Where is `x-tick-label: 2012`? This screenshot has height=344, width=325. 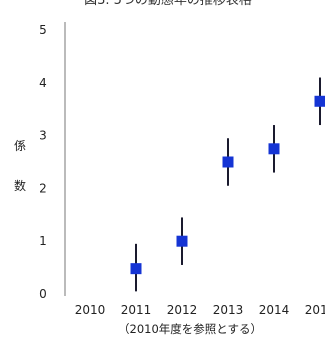 x-tick-label: 2012 is located at coordinates (182, 310).